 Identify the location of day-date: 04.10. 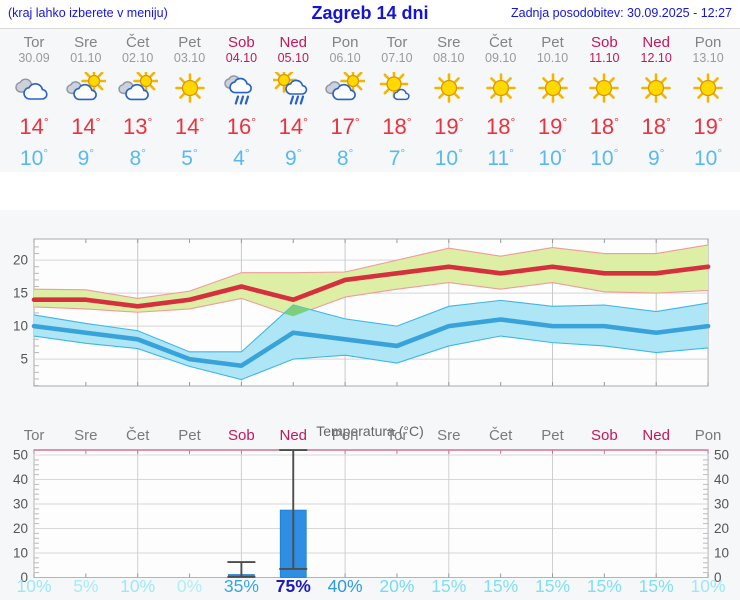
(241, 58).